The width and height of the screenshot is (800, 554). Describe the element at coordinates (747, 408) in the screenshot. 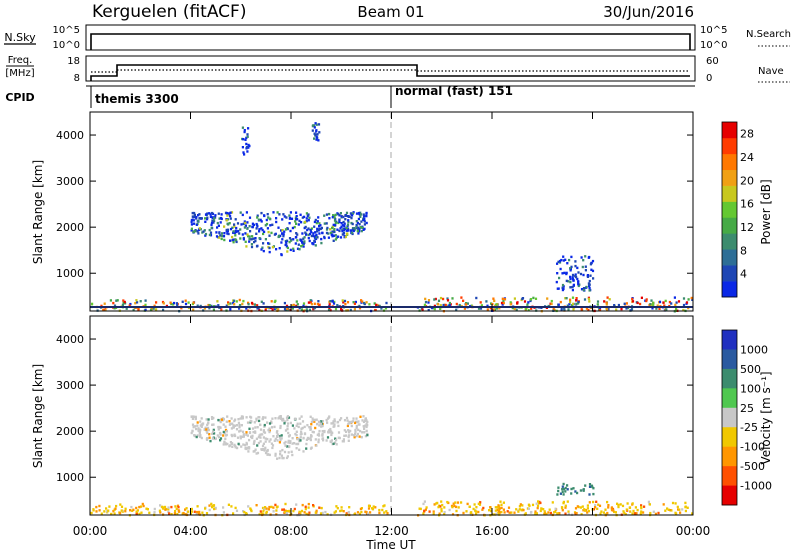

I see `velocity-colorbar-tick: 25` at that location.